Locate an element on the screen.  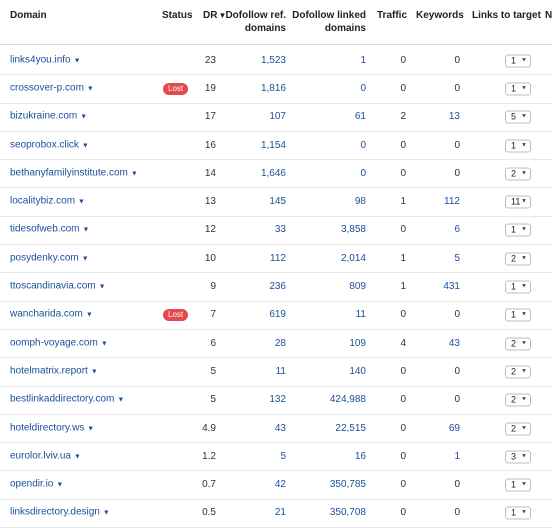
keywords-value: 5 is located at coordinates (457, 258).